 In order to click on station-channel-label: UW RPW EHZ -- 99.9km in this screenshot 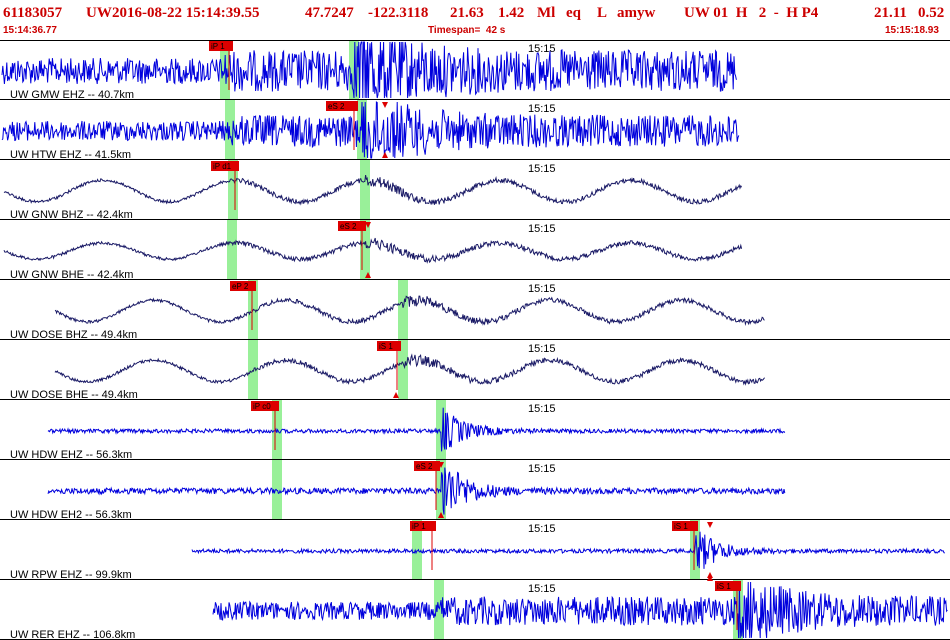, I will do `click(71, 575)`.